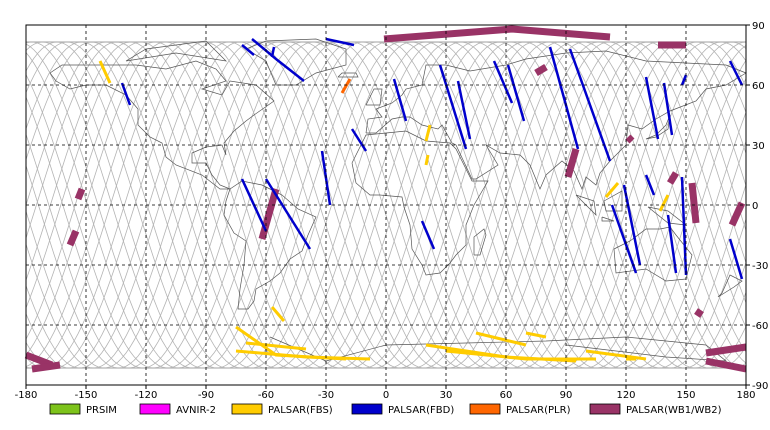 The height and width of the screenshot is (430, 770). I want to click on legend-label: PALSAR(WB1/WB2), so click(674, 410).